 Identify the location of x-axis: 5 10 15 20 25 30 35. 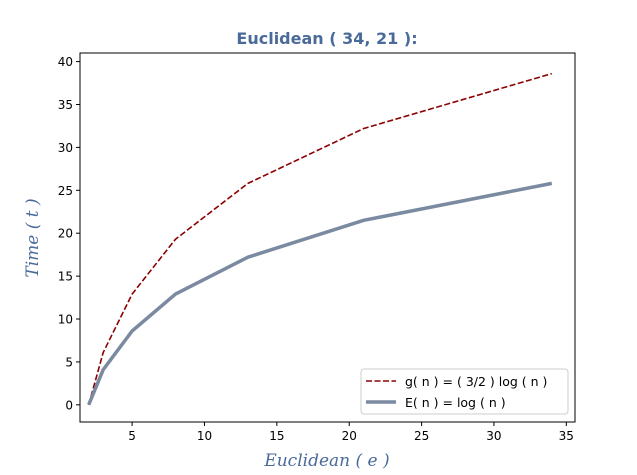
(351, 432).